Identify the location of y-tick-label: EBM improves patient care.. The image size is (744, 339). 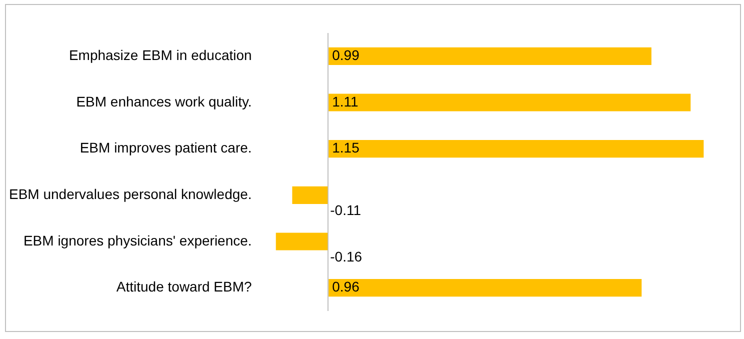
(166, 148).